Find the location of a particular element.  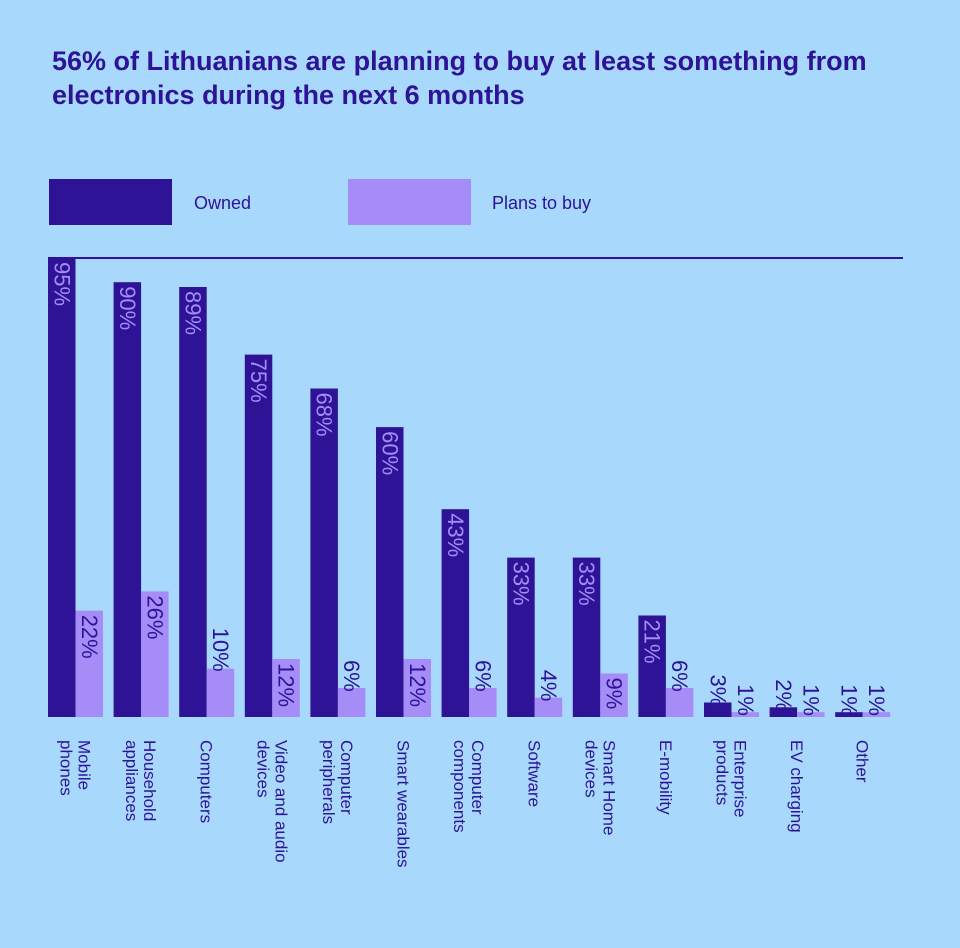

category-label-8: Software is located at coordinates (534, 773).